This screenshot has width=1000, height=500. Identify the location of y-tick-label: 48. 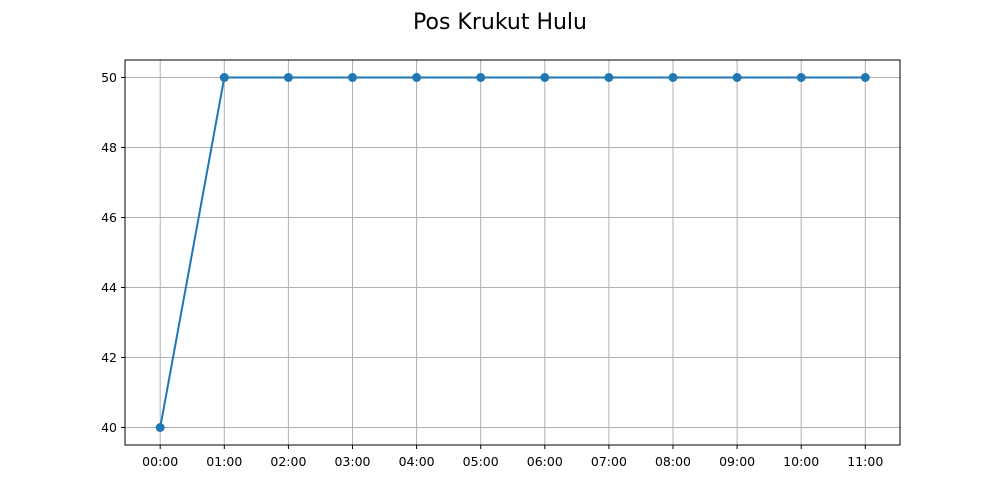
(109, 147).